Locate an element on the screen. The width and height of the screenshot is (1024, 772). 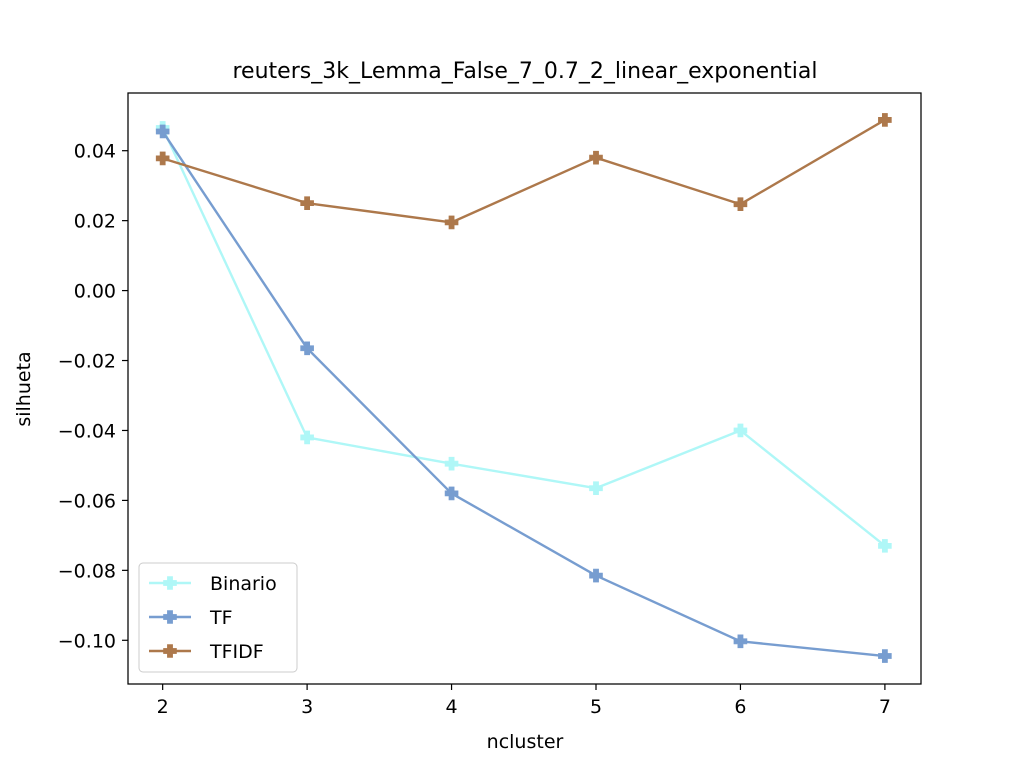
y-tick-label: −0.06 is located at coordinates (87, 501).